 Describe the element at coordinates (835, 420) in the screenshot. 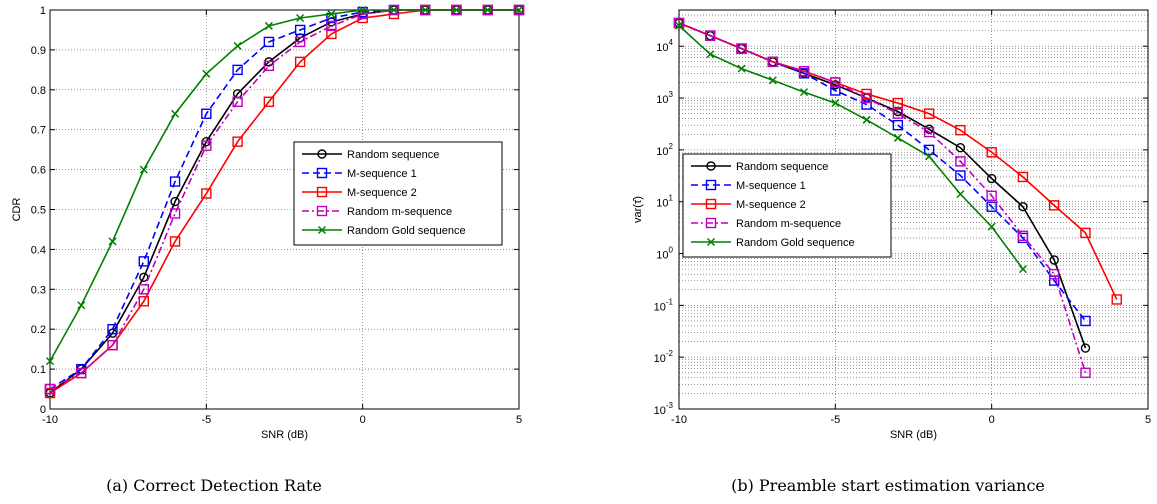

I see `x-tick-label: -5` at that location.